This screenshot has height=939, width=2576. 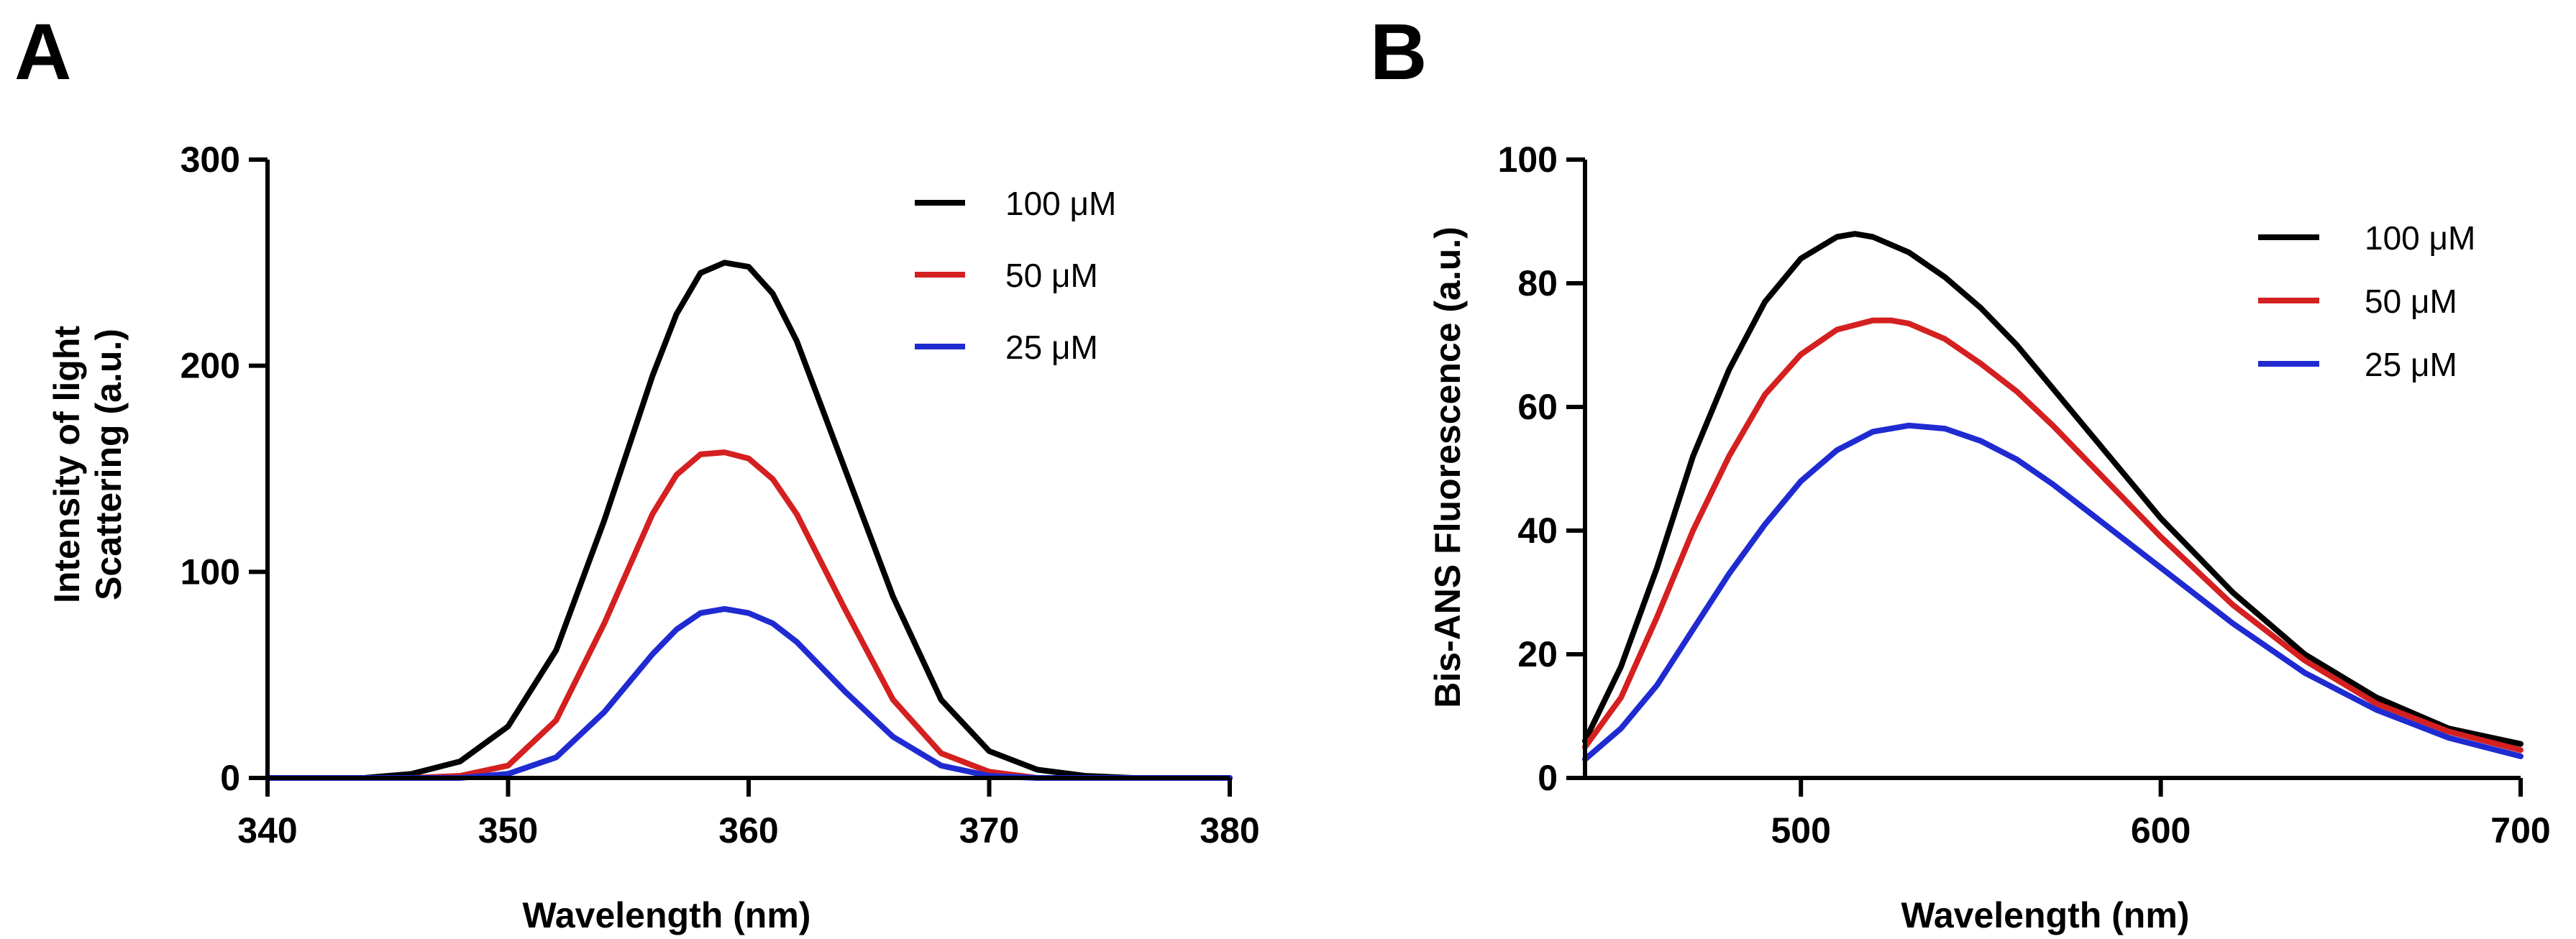 I want to click on panel-b-label: B, so click(x=1398, y=52).